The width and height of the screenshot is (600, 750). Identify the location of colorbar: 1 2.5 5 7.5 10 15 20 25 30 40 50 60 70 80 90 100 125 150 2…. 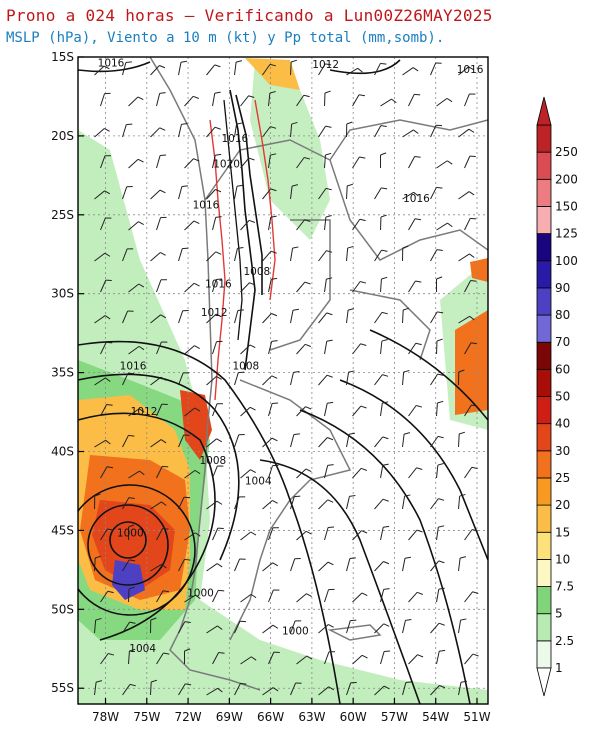
(557, 396).